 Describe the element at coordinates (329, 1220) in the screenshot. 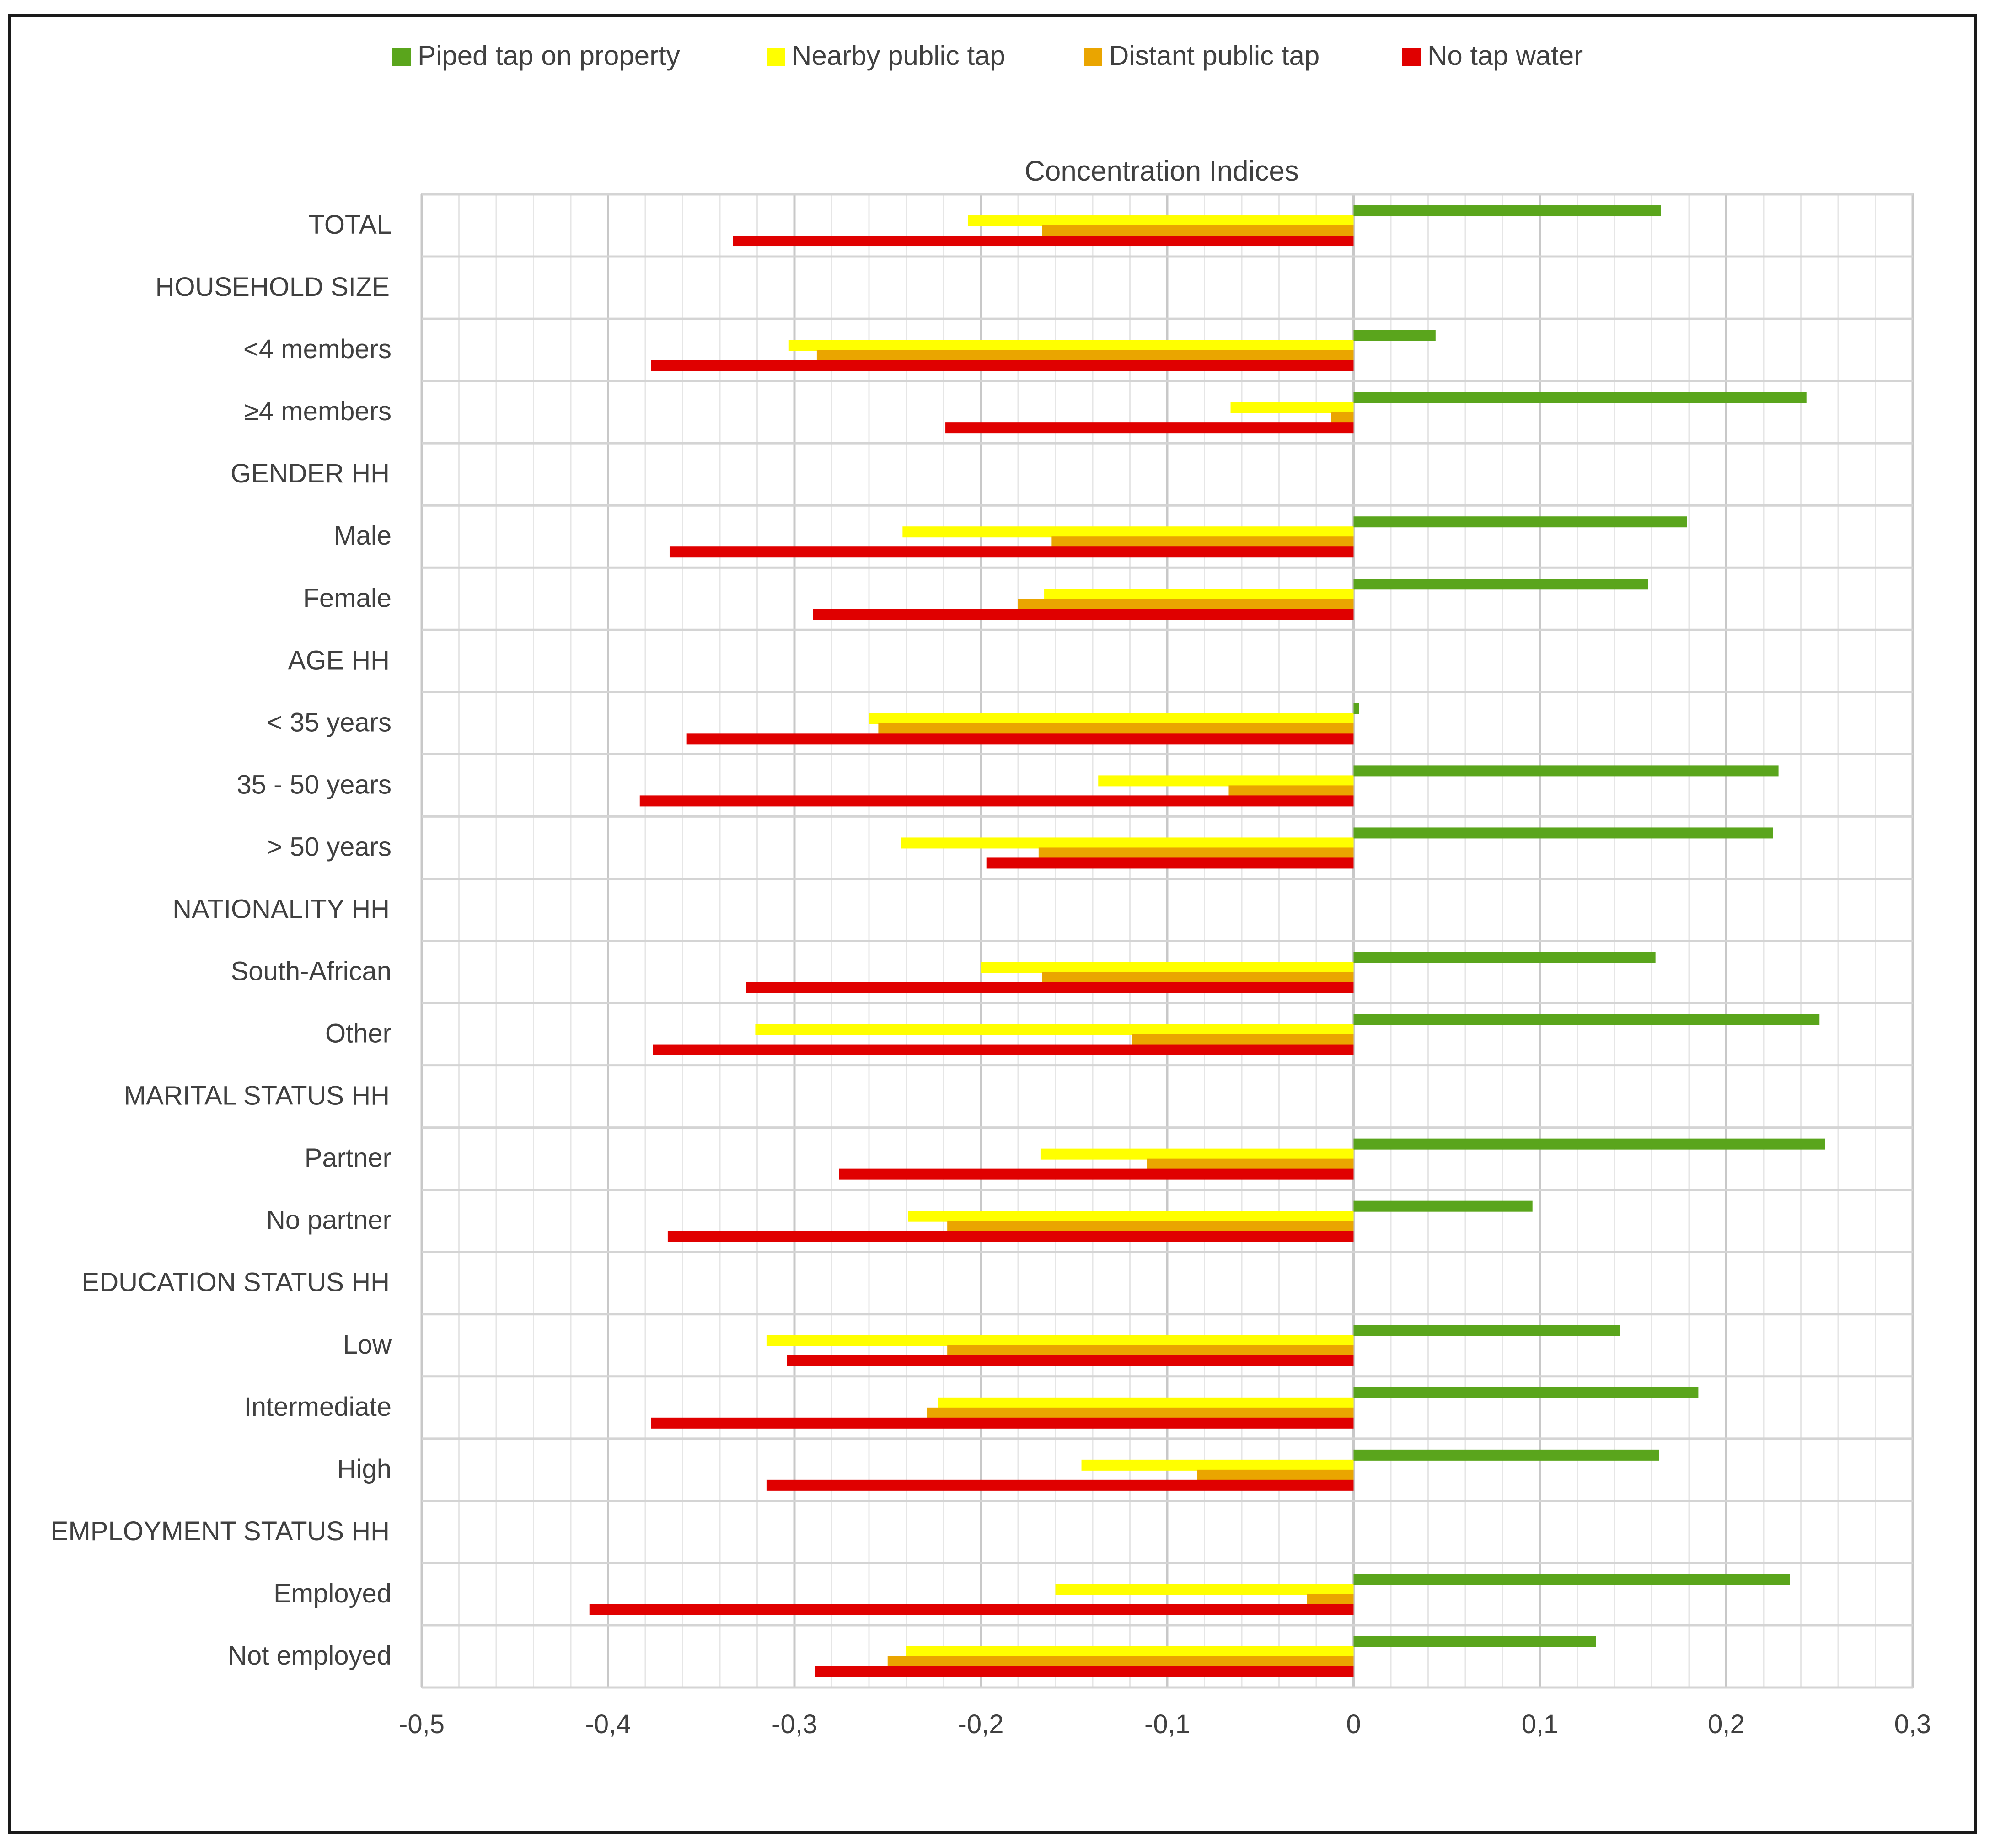

I see `category-label: No partner` at that location.